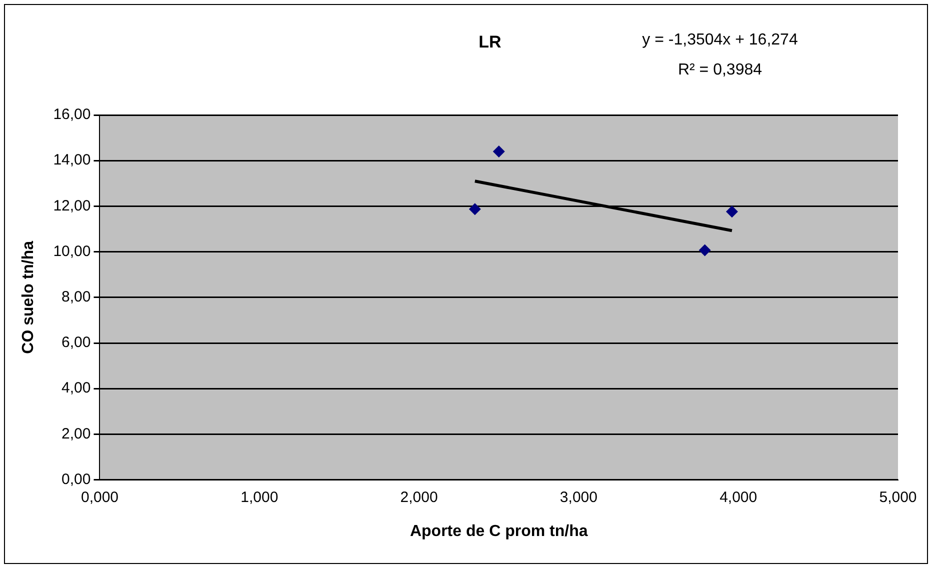 The height and width of the screenshot is (570, 934). Describe the element at coordinates (76, 297) in the screenshot. I see `y-tick-label: 8,00` at that location.